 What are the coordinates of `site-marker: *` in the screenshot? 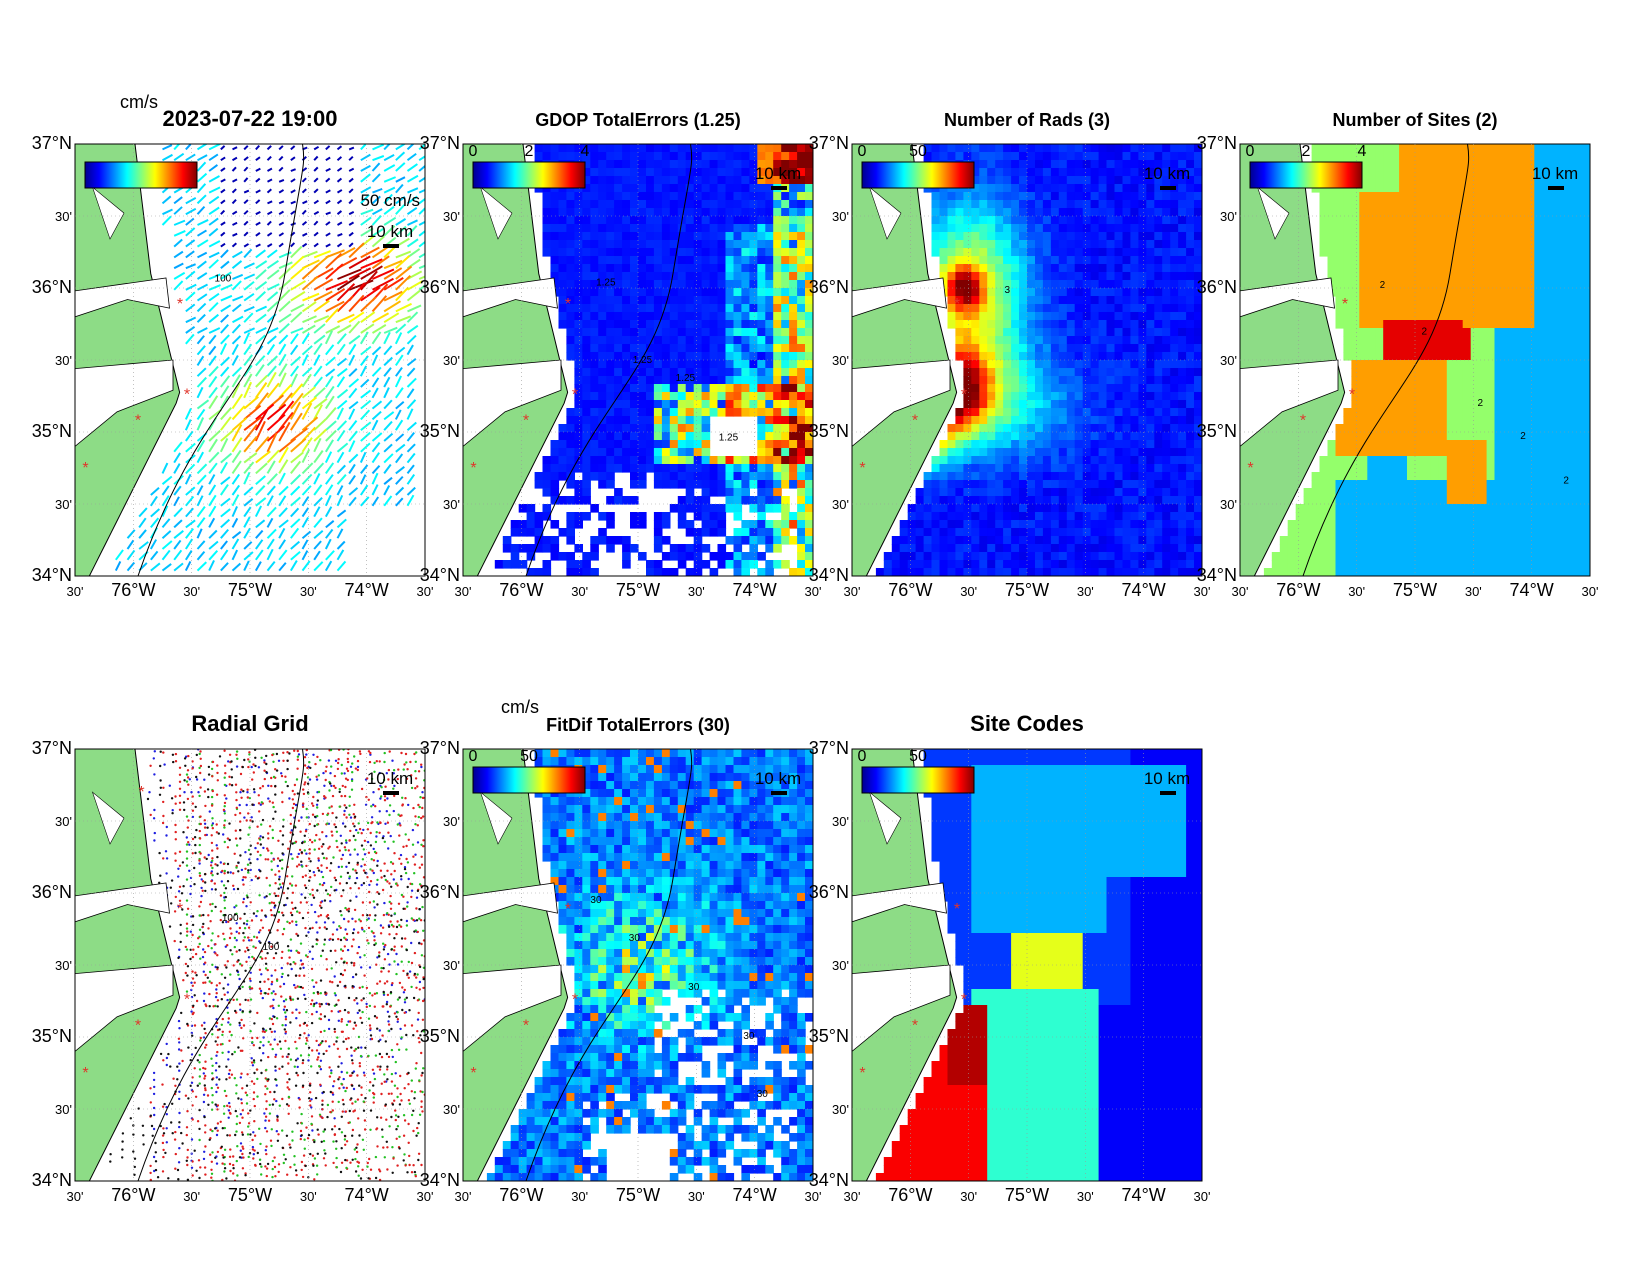 It's located at (575, 395).